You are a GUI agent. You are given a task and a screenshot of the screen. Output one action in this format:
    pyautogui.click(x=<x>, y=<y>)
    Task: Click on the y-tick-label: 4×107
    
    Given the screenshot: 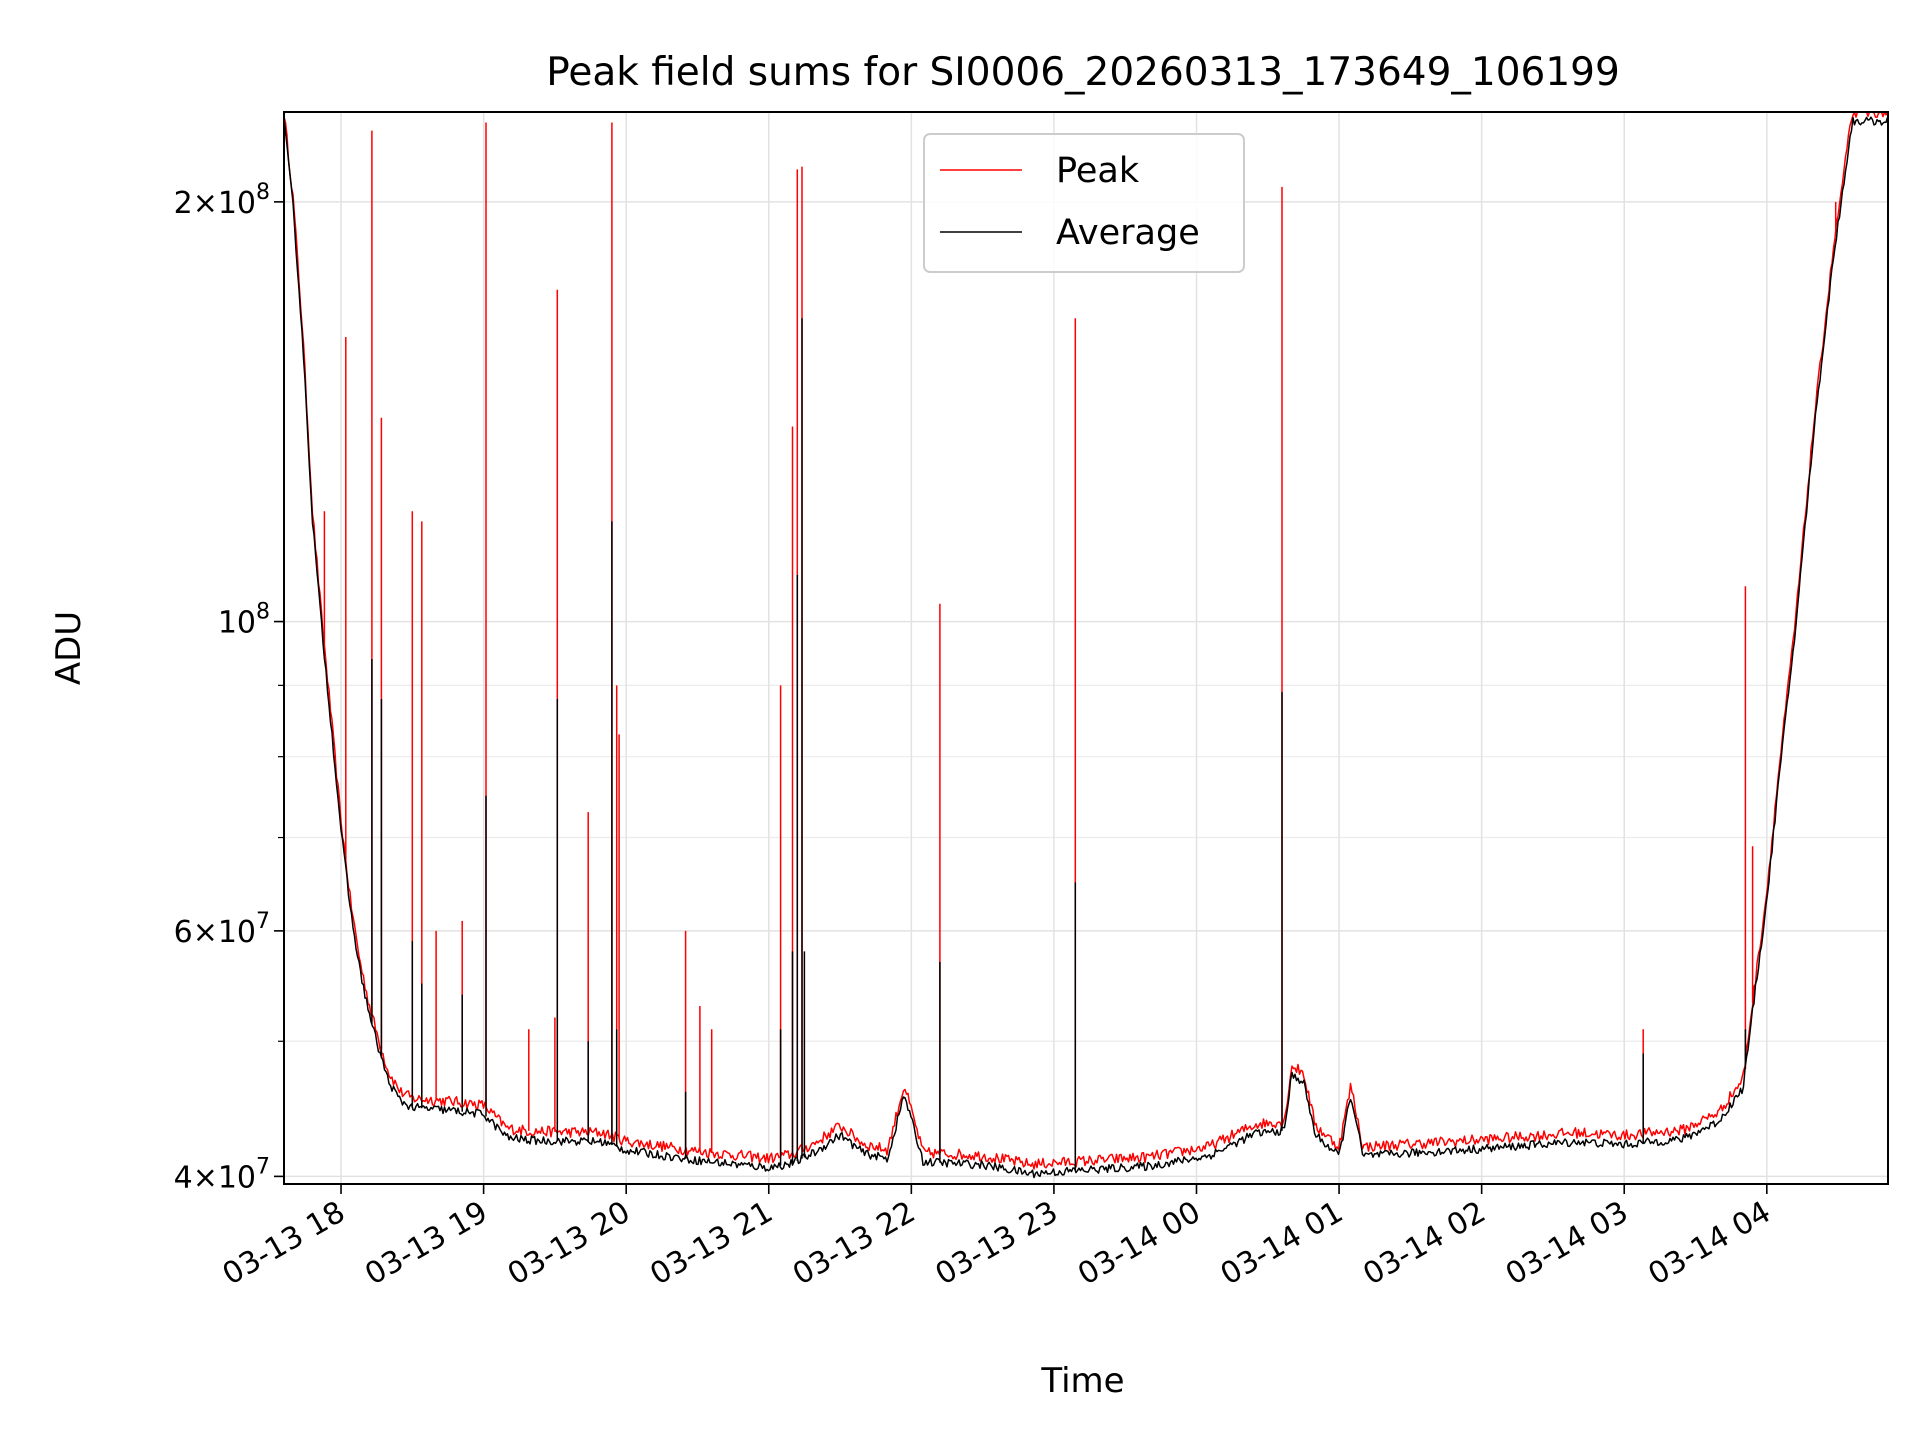 What is the action you would take?
    pyautogui.click(x=222, y=1174)
    